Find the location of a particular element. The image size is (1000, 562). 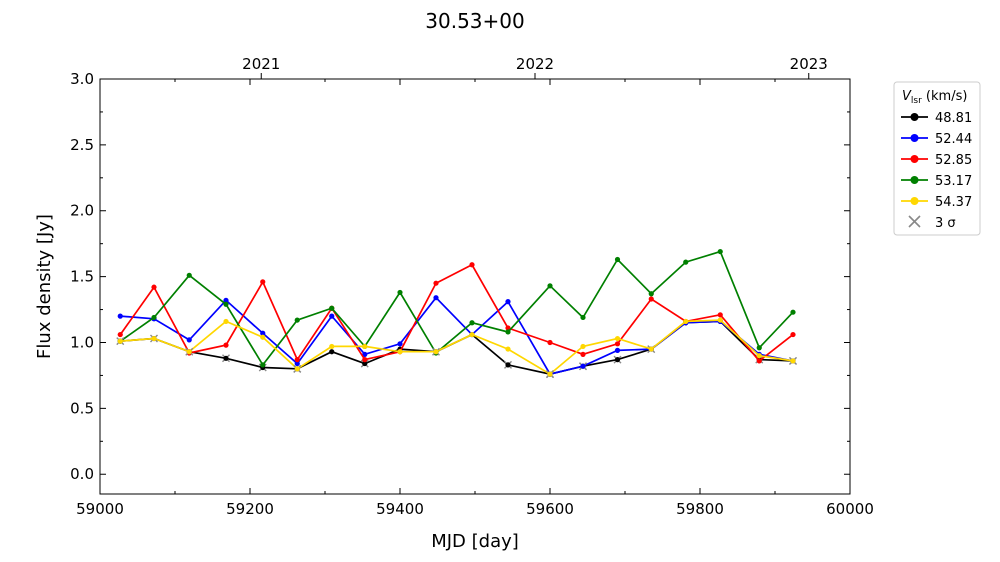

legend-label: 52.44 is located at coordinates (953, 139).